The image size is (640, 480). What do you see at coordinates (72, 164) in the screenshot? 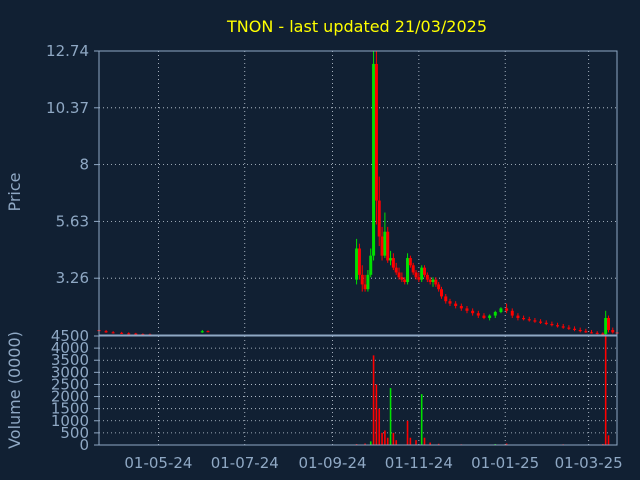
I see `price-tick-labels: 12.74 10.37 8 5.63 3.26` at bounding box center [72, 164].